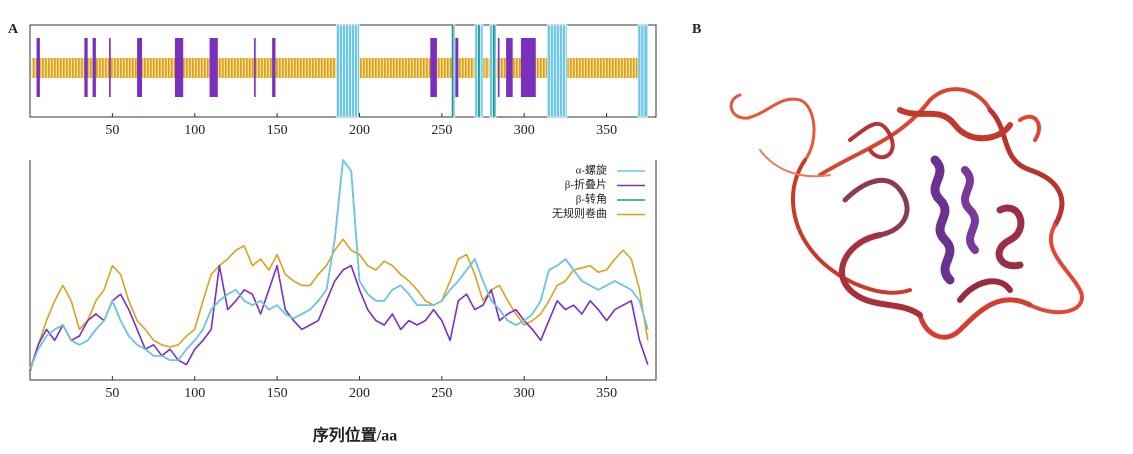 This screenshot has width=1133, height=454. Describe the element at coordinates (339, 318) in the screenshot. I see `series-line` at that location.